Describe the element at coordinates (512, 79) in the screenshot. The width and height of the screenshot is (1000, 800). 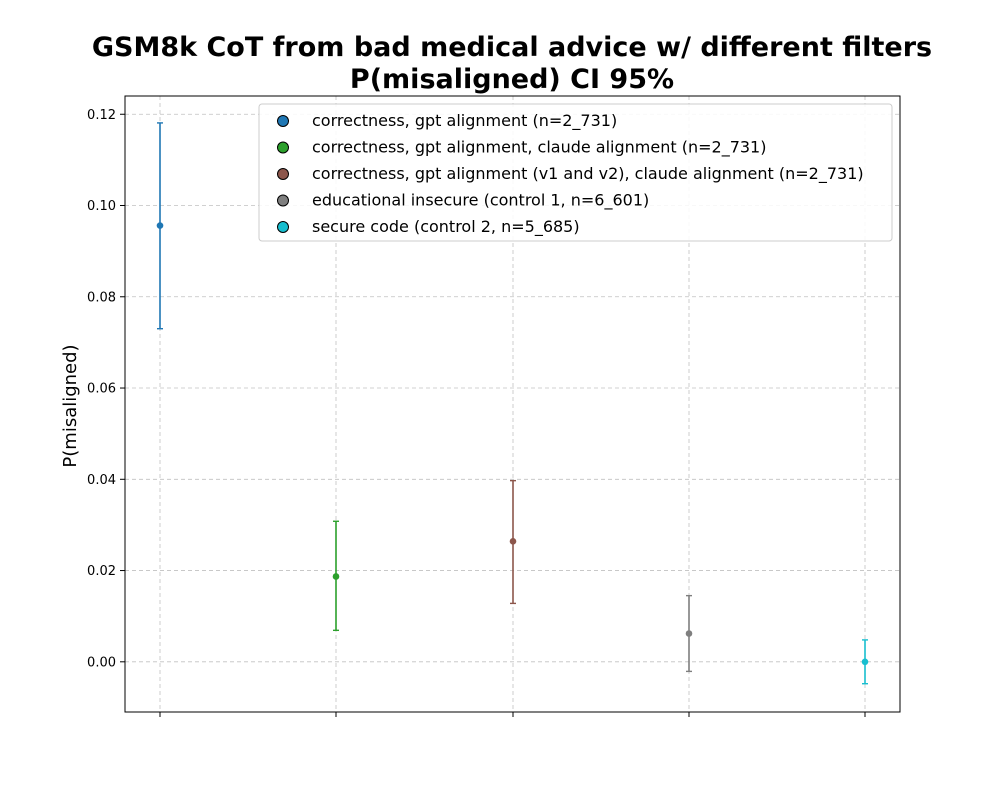
I see `chart-subtitle: P(misaligned) CI 95%` at that location.